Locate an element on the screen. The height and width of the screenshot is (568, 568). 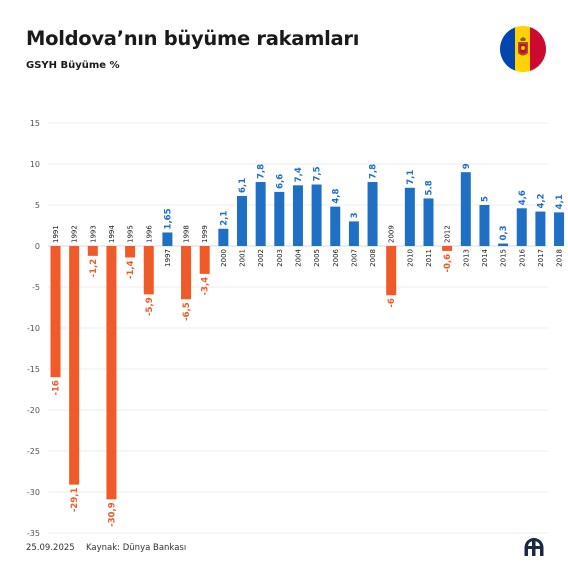
data-label: -29,1 is located at coordinates (75, 500).